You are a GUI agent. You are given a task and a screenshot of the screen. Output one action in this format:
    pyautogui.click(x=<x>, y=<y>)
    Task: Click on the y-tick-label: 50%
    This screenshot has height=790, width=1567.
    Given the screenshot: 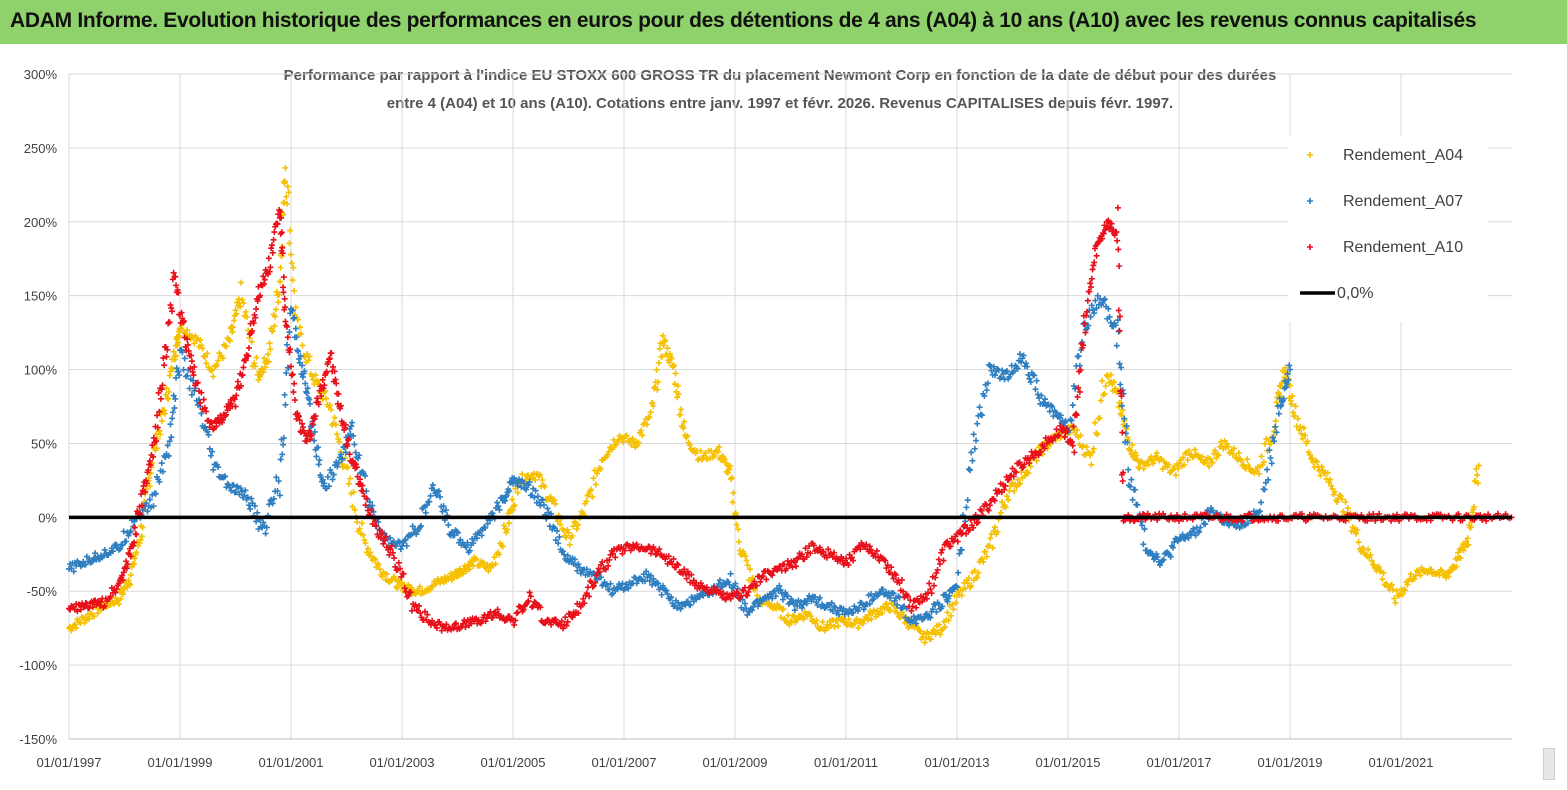 What is the action you would take?
    pyautogui.click(x=44, y=443)
    